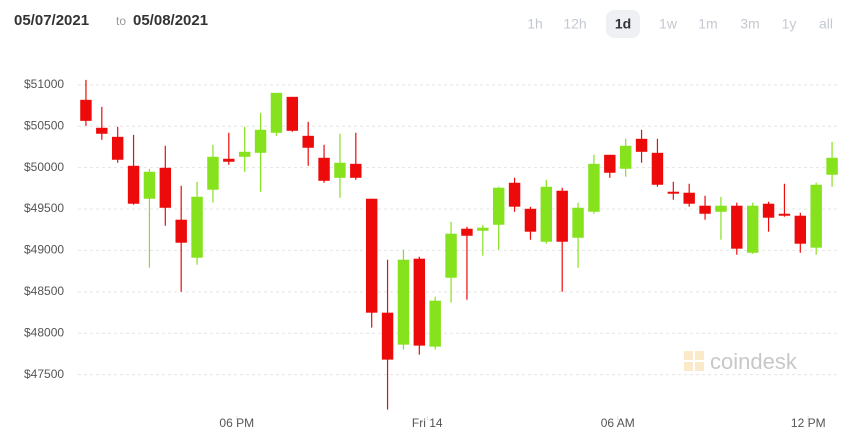 The image size is (868, 445). Describe the element at coordinates (44, 374) in the screenshot. I see `y-tick-label: $47500` at that location.